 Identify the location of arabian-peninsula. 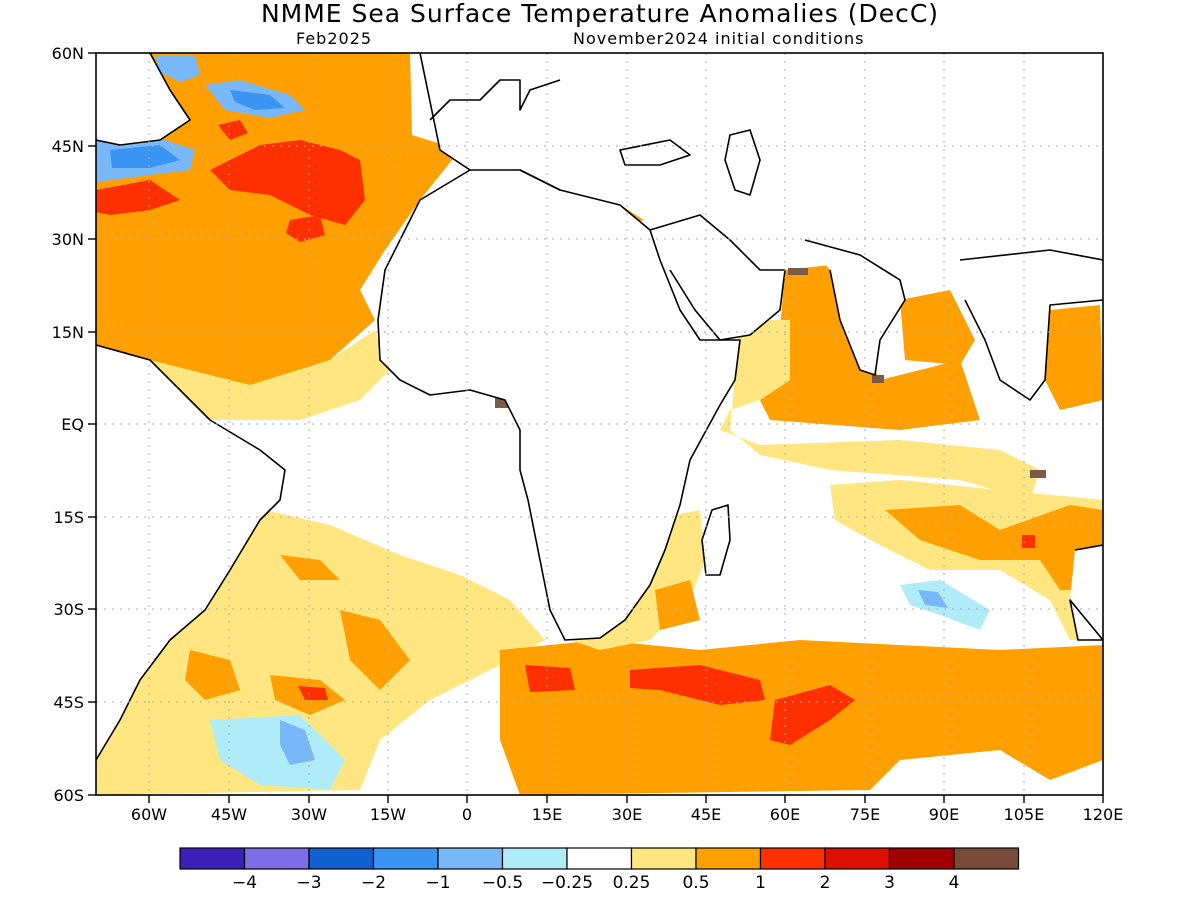
(717, 277).